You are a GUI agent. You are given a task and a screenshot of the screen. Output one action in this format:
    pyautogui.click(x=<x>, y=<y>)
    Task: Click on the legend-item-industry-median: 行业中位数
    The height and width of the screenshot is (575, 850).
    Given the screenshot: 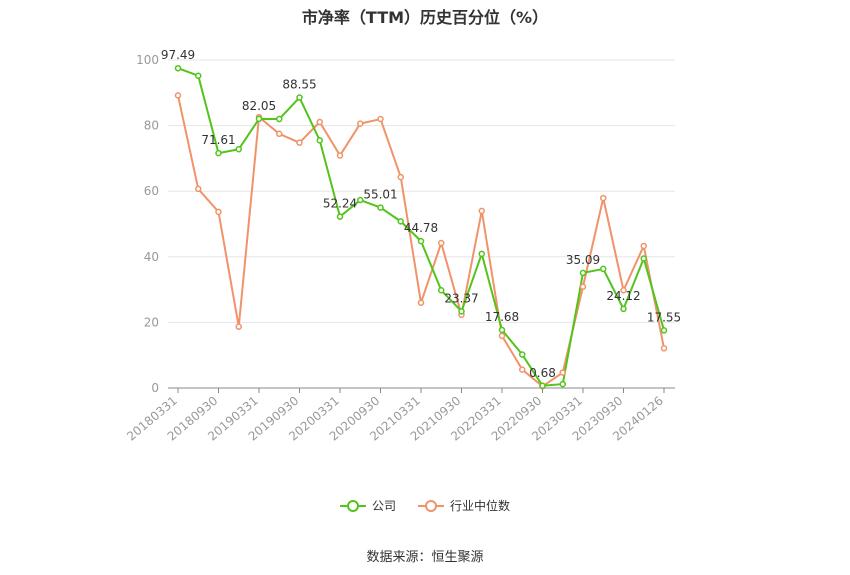 What is the action you would take?
    pyautogui.click(x=464, y=505)
    